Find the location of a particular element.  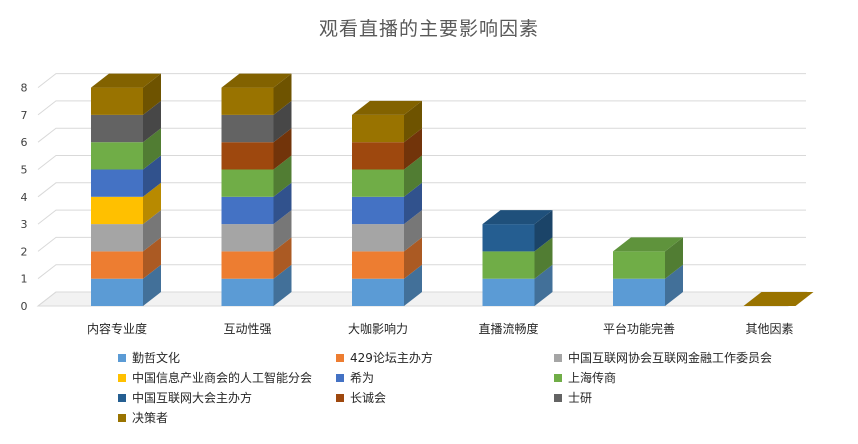

category-label: 大咖影响力 is located at coordinates (378, 328).